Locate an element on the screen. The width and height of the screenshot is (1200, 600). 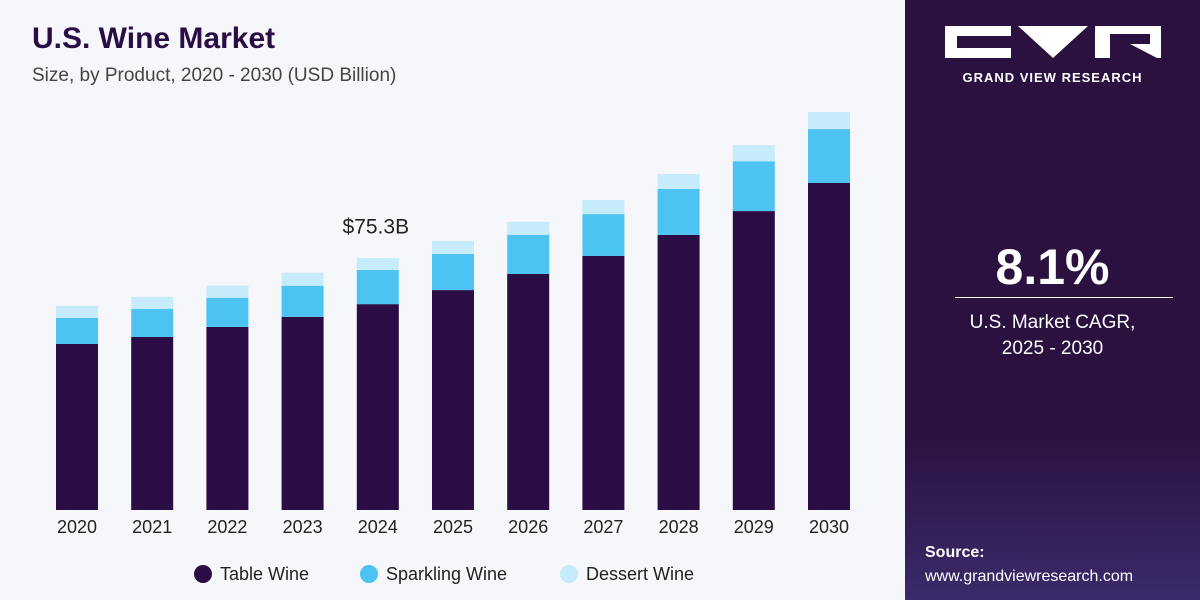
brand: GRAND VIEW RESEARCH is located at coordinates (1052, 77).